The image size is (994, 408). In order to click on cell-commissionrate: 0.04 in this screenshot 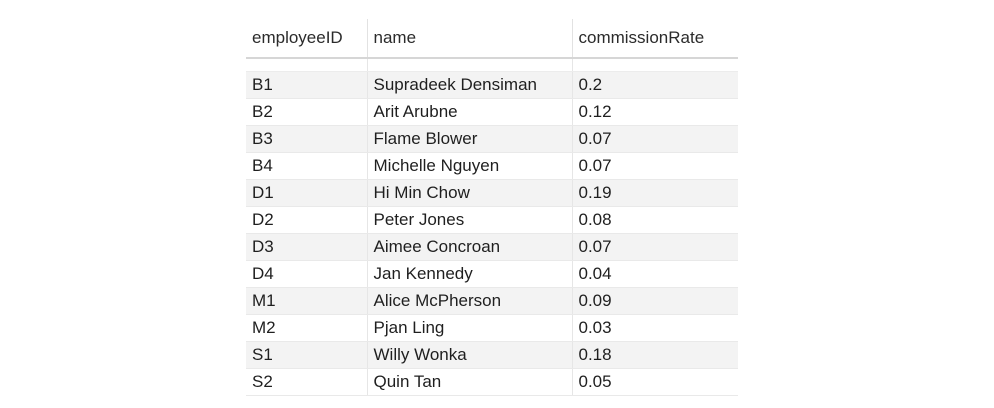, I will do `click(655, 274)`.